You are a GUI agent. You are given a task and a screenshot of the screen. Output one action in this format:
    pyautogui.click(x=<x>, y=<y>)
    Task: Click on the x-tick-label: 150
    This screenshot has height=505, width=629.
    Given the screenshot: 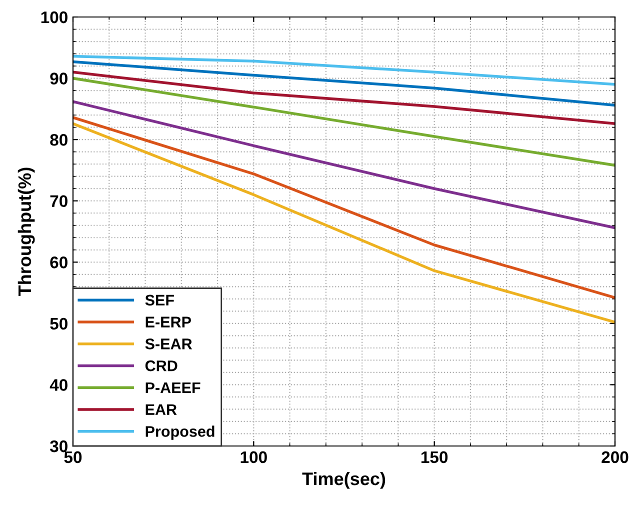 What is the action you would take?
    pyautogui.click(x=434, y=457)
    